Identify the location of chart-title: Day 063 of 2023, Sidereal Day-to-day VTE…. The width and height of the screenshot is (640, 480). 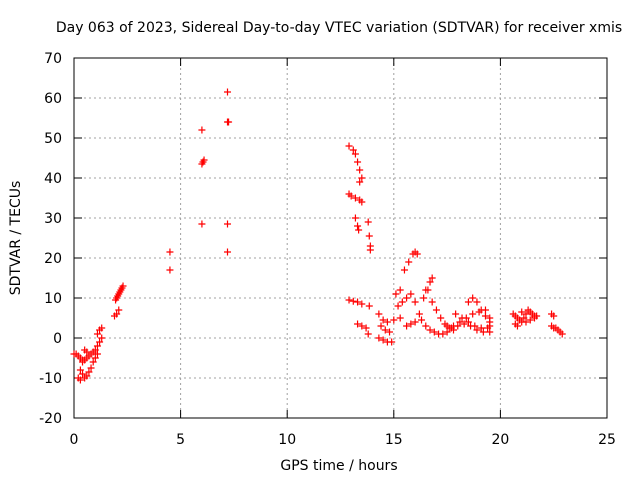
(339, 28).